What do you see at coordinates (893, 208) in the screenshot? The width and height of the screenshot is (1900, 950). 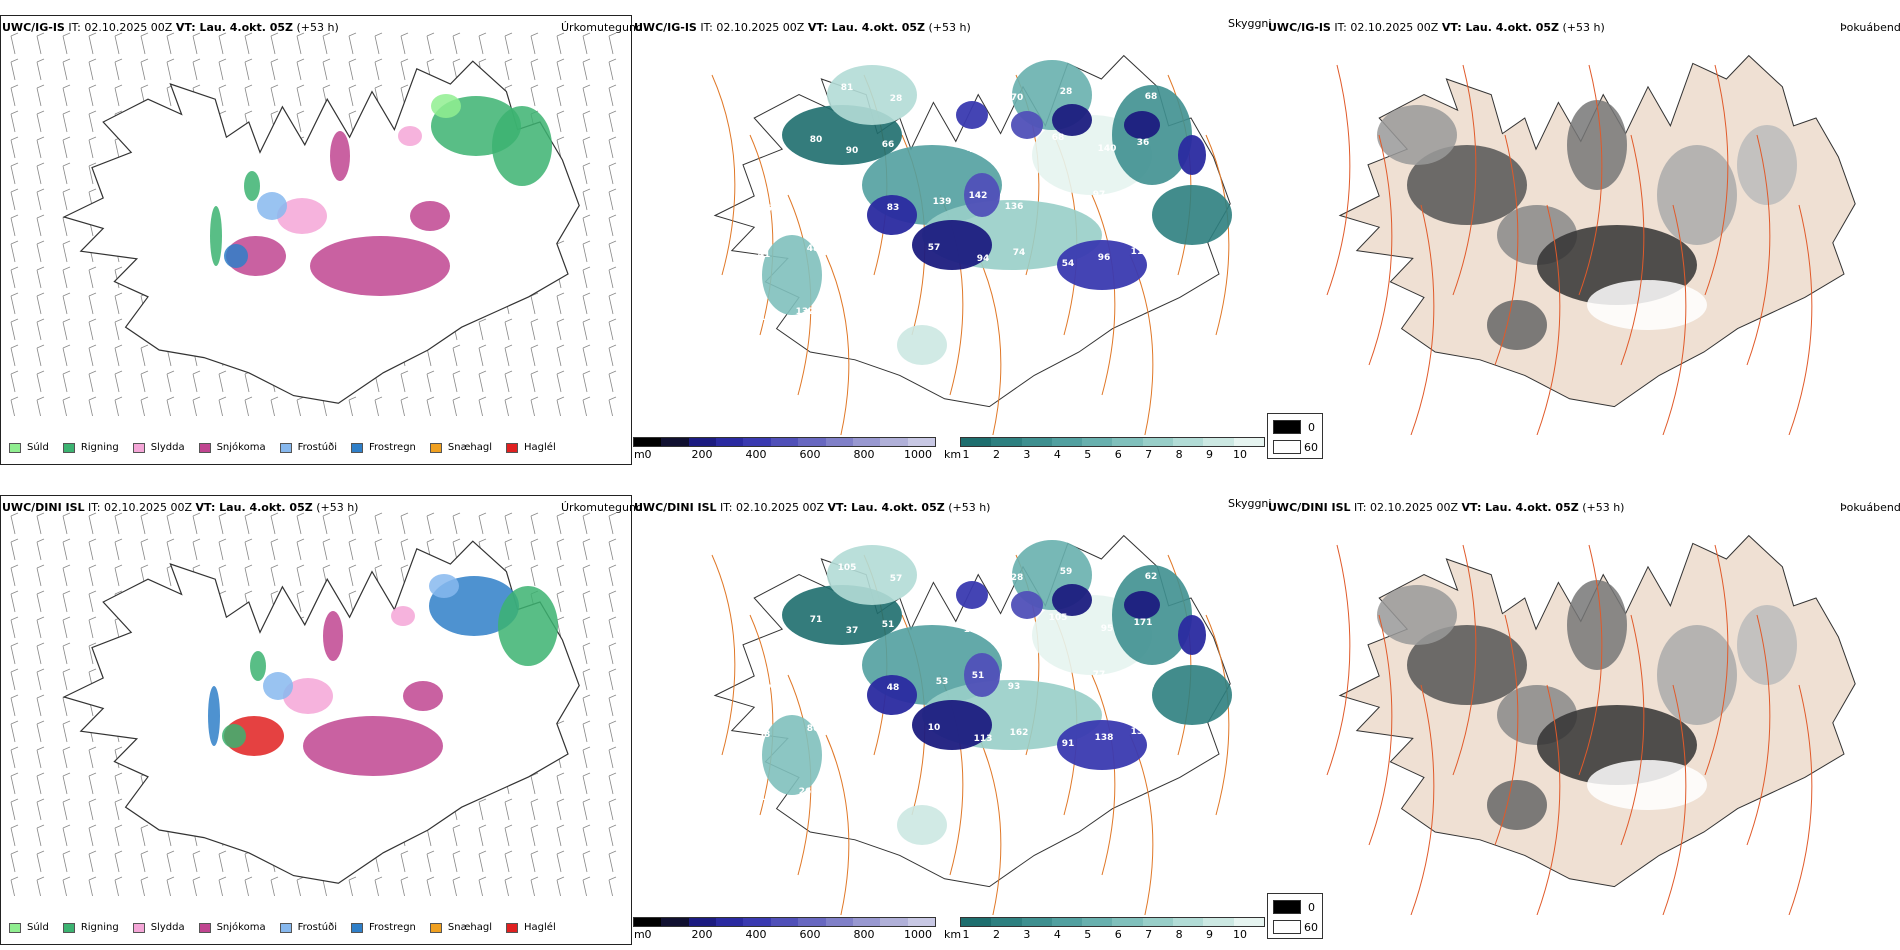 I see `cloud-base-value: 83` at bounding box center [893, 208].